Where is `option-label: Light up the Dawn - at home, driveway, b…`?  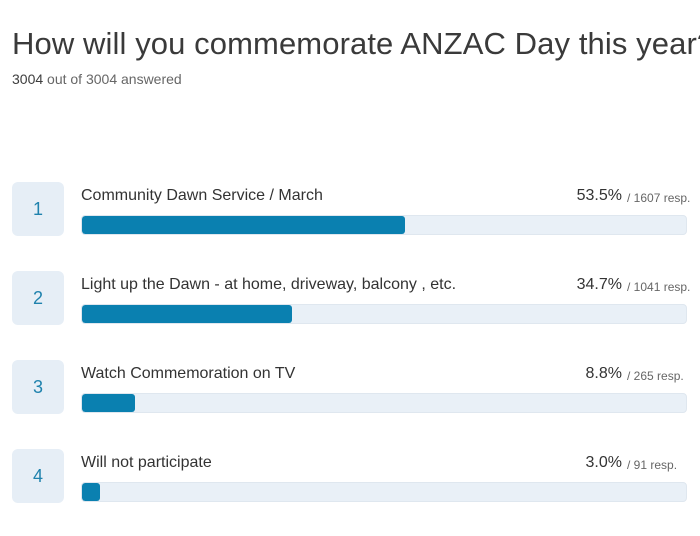 option-label: Light up the Dawn - at home, driveway, b… is located at coordinates (269, 284).